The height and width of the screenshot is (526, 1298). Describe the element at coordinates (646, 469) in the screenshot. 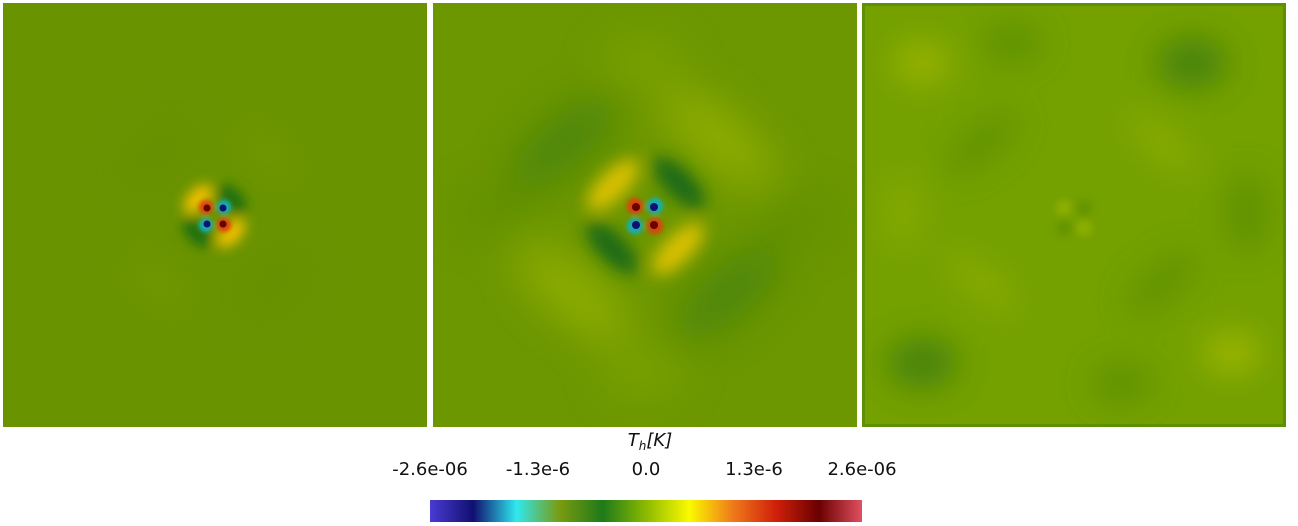

I see `colorbar-tick-label: 0.0` at that location.